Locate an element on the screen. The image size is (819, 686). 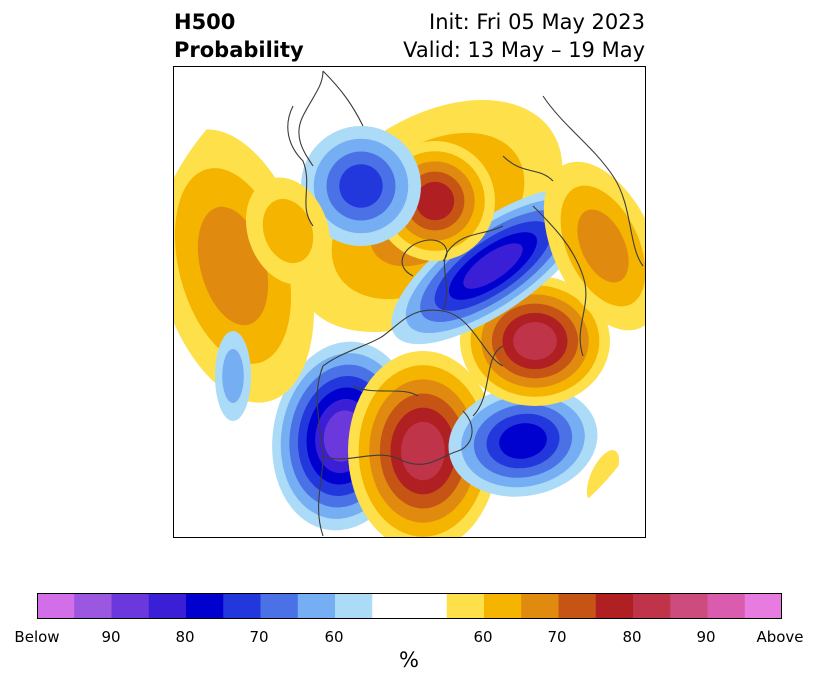
colorbar-tick-label: Above is located at coordinates (780, 637).